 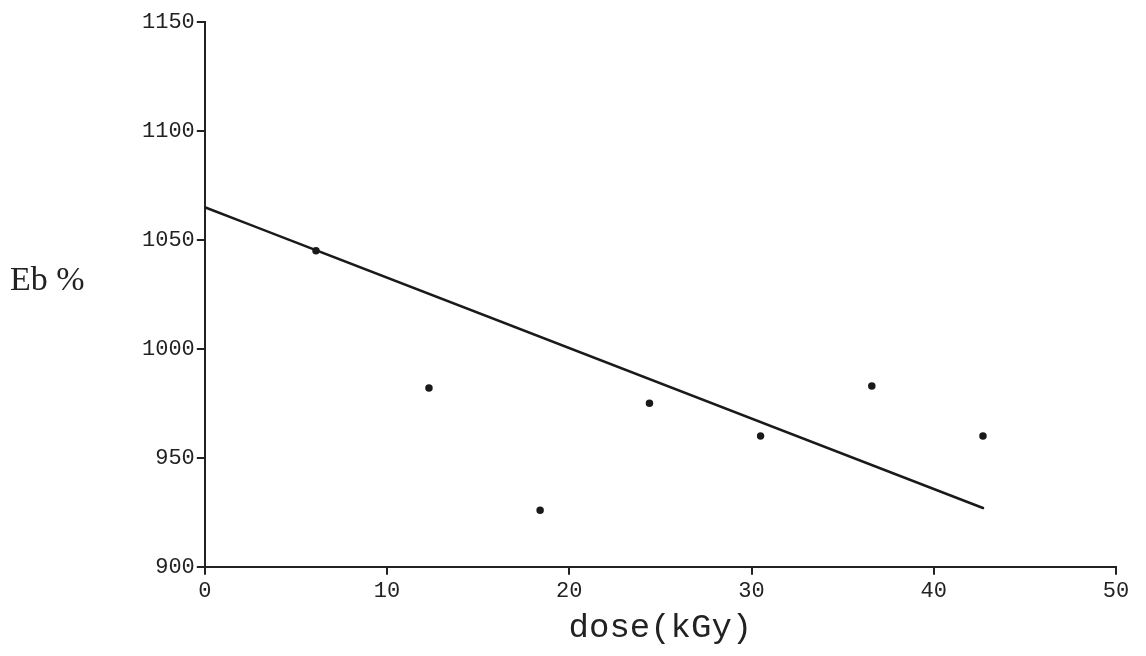 What do you see at coordinates (168, 349) in the screenshot?
I see `y-tick-label: 1000` at bounding box center [168, 349].